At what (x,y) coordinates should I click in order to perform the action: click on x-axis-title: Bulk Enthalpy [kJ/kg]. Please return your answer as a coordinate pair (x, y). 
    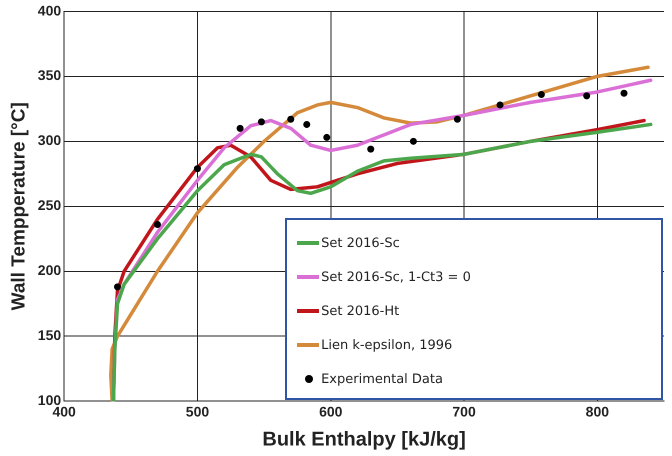
    Looking at the image, I should click on (364, 439).